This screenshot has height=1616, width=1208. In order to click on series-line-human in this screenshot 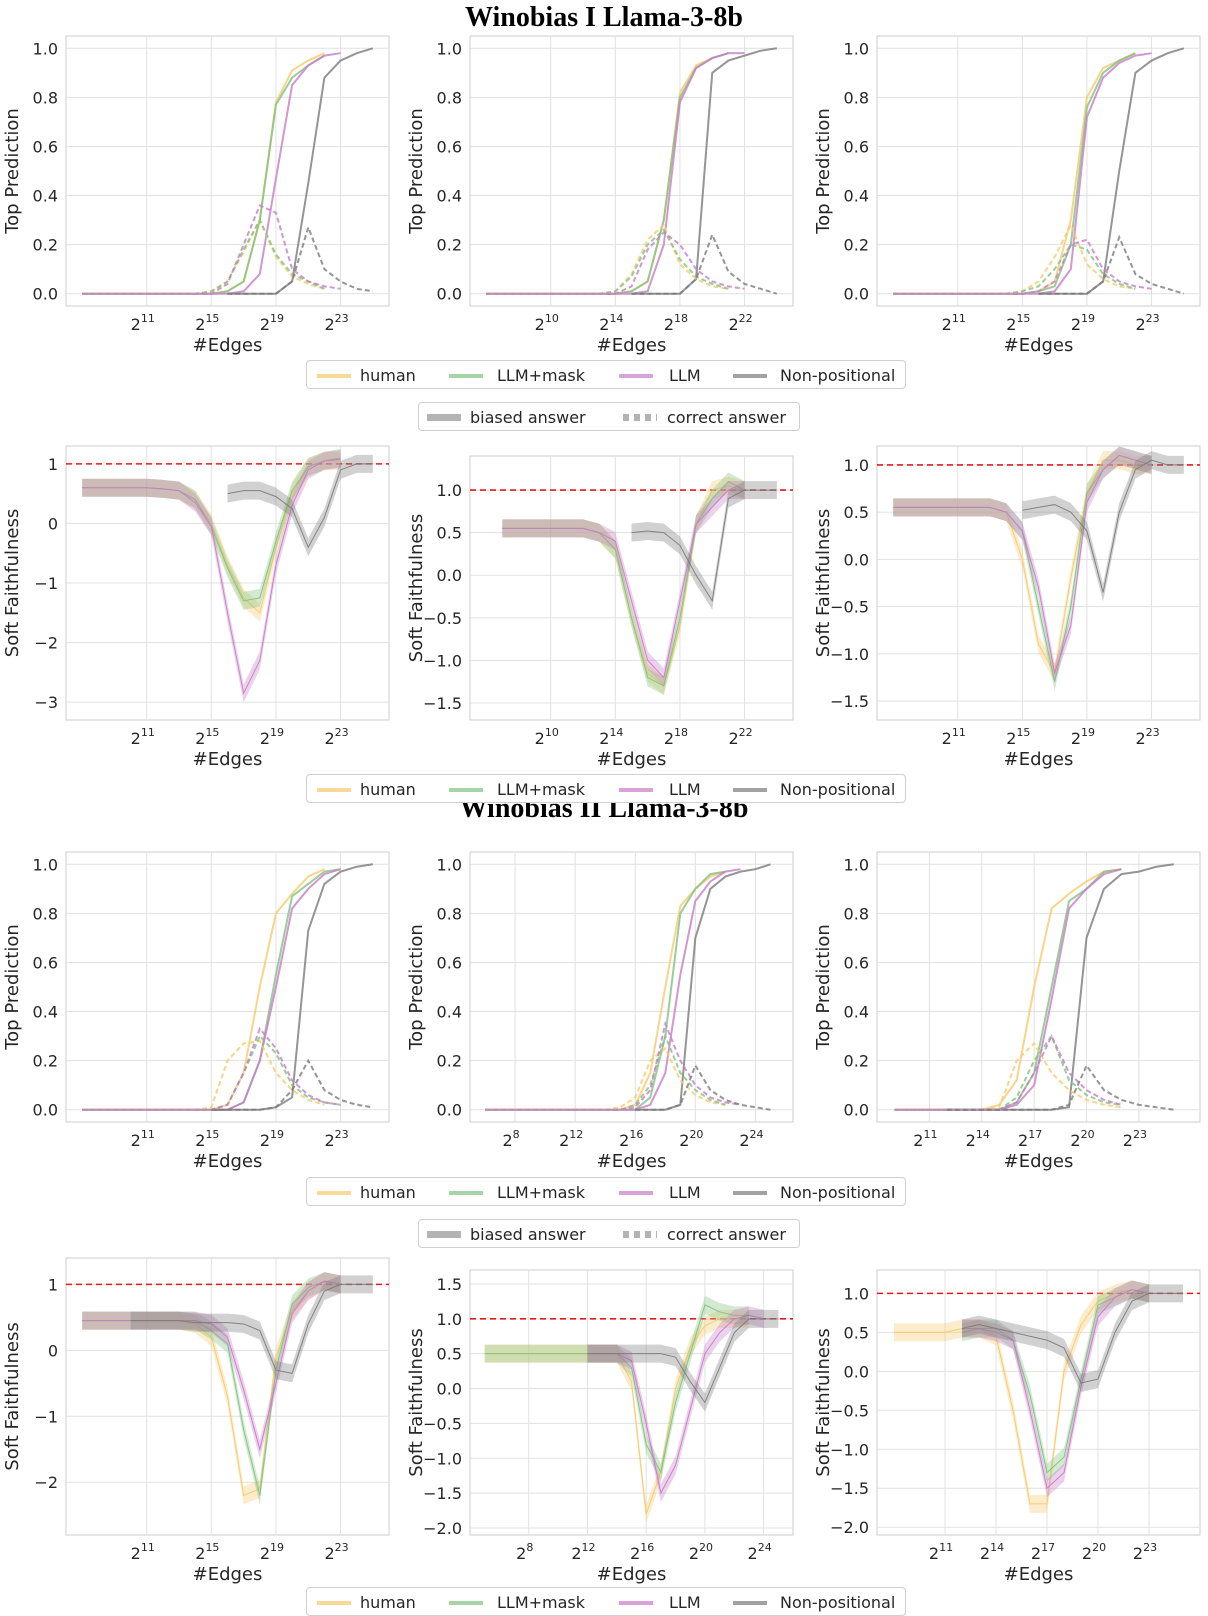, I will do `click(1022, 1396)`.